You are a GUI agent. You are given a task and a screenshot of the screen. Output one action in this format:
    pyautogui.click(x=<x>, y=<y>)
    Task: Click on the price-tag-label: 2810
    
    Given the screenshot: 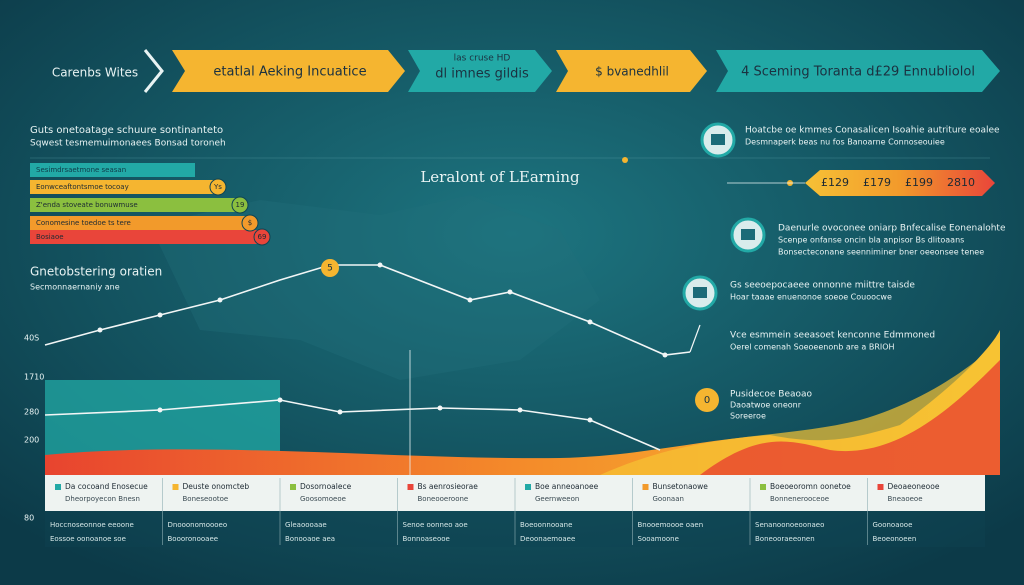 What is the action you would take?
    pyautogui.click(x=961, y=182)
    